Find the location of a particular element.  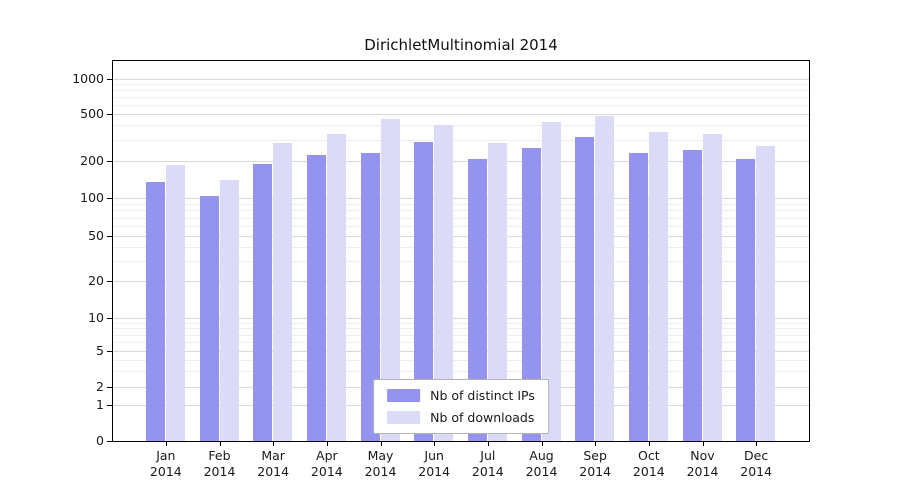

y-axis-tick-label: 2 is located at coordinates (100, 387).